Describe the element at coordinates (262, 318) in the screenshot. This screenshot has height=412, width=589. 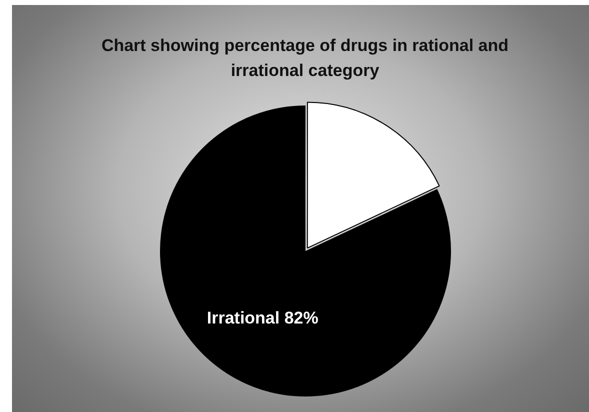
I see `slice-label: Irrational 82%` at that location.